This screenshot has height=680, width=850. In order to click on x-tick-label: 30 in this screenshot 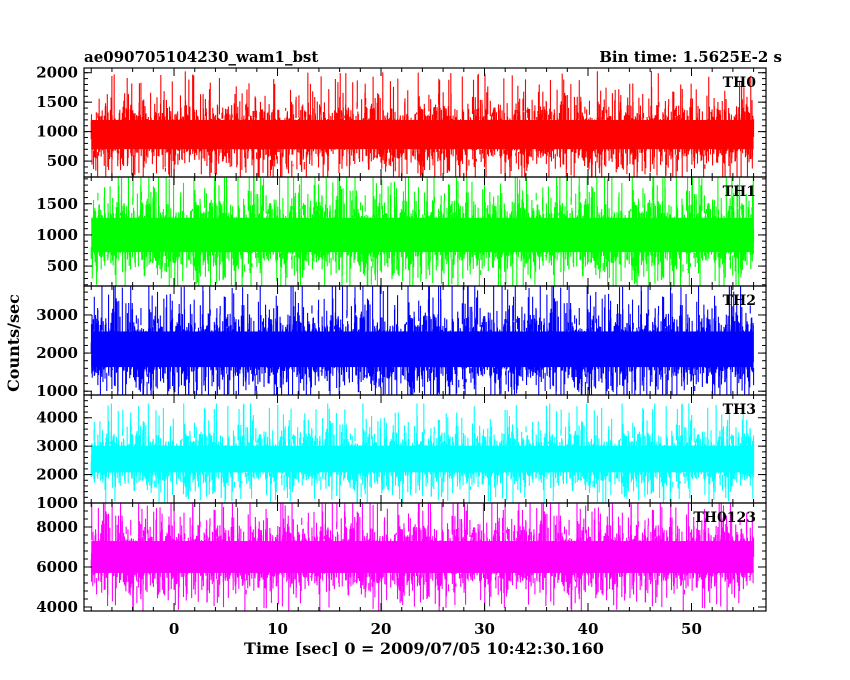, I will do `click(484, 629)`.